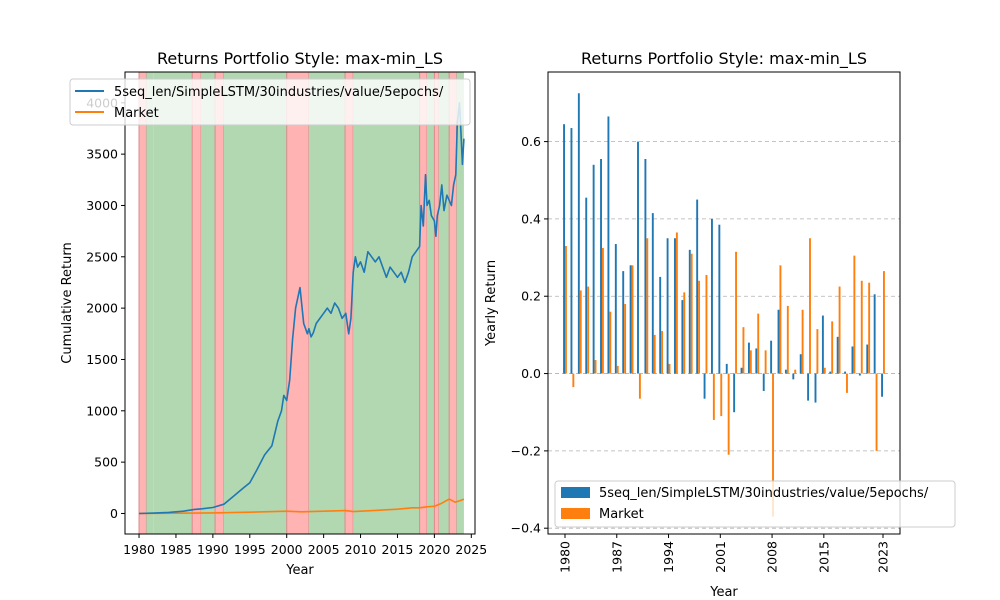 This screenshot has width=1000, height=600. I want to click on market-bar-1989, so click(632, 319).